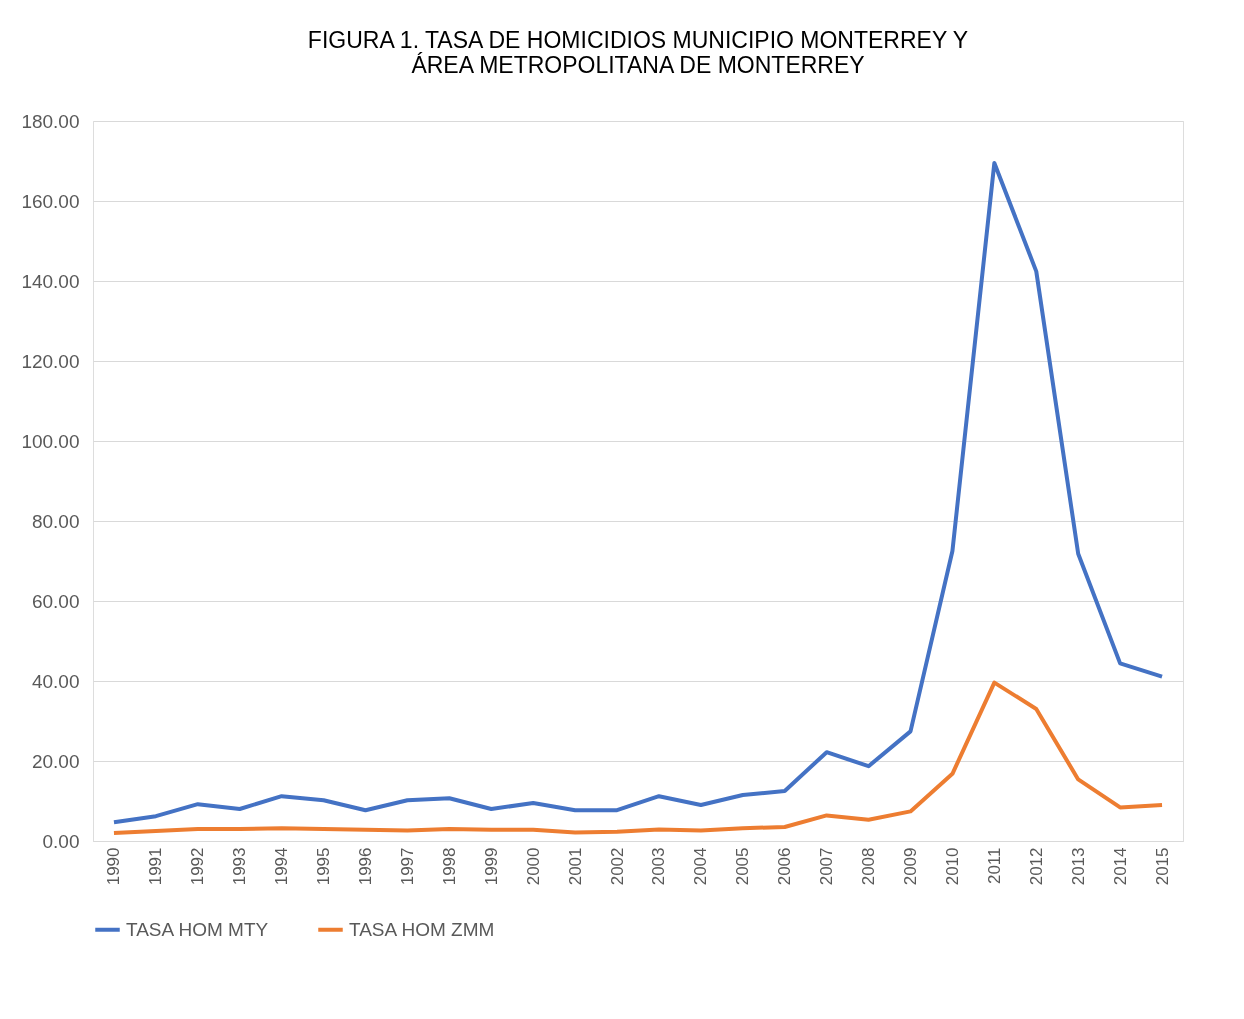 The image size is (1244, 1019). What do you see at coordinates (198, 866) in the screenshot?
I see `x-tick-label: 1992` at bounding box center [198, 866].